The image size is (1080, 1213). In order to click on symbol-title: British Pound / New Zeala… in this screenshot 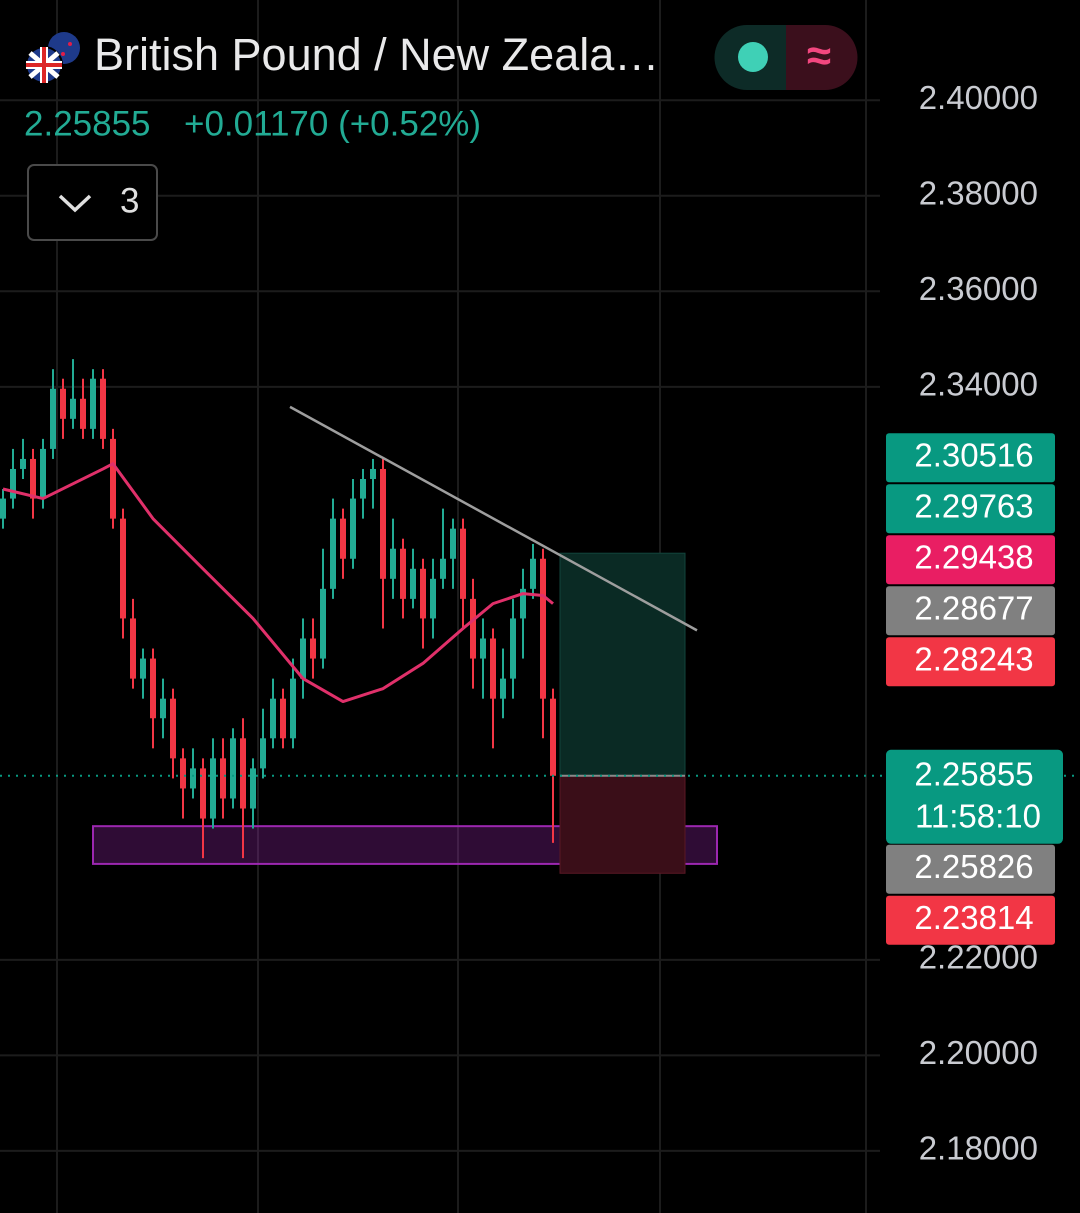, I will do `click(376, 54)`.